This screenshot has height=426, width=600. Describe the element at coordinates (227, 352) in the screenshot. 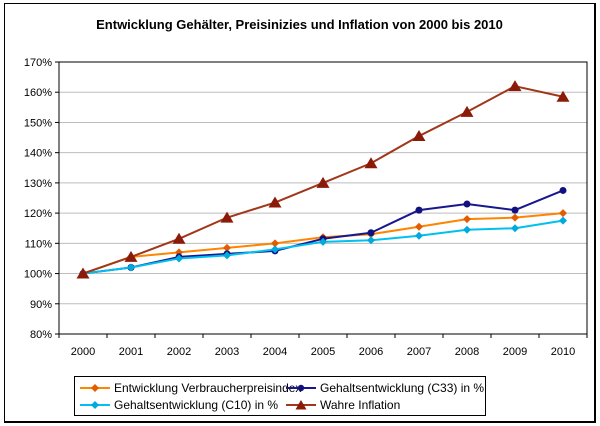

I see `x-axis-label: 2003` at that location.